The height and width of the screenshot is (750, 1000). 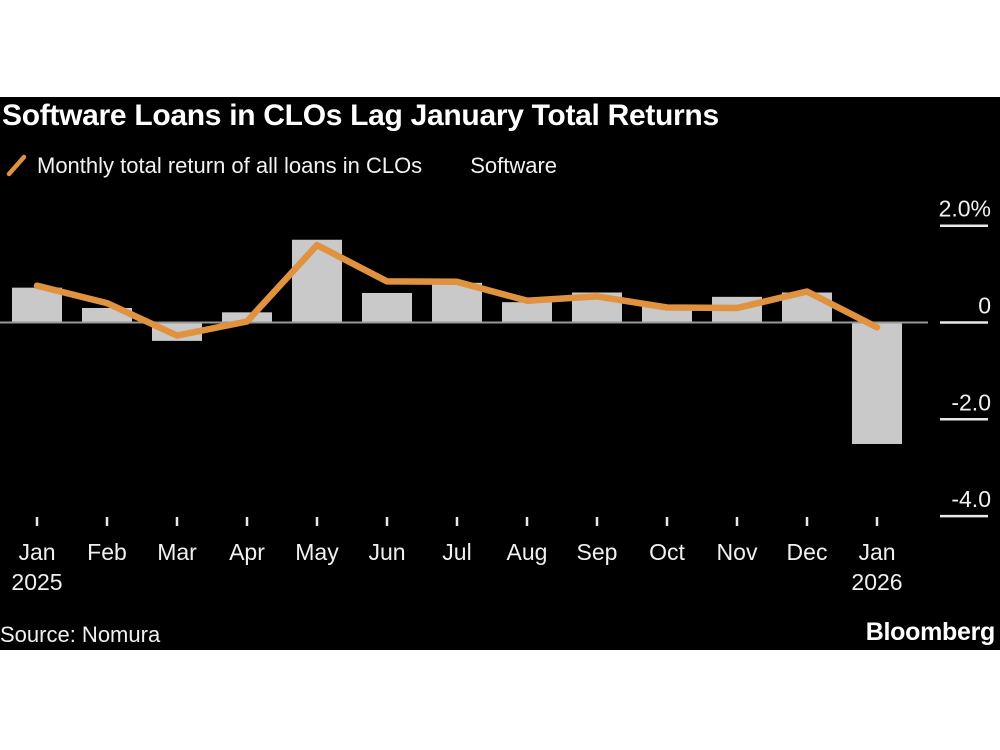 I want to click on x-axis-month-label: Feb, so click(x=107, y=552).